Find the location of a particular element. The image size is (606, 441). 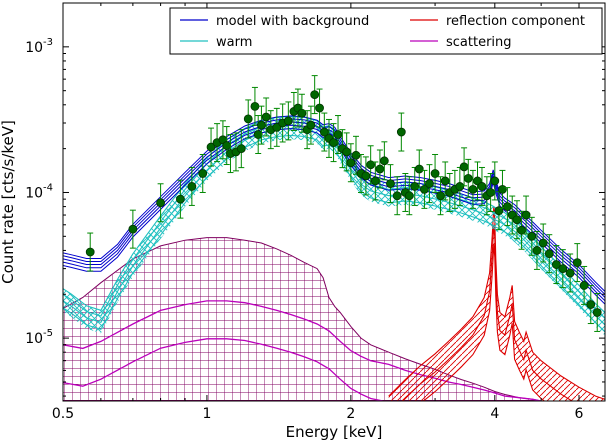

legend-item-reflection: reflection component is located at coordinates (497, 21).